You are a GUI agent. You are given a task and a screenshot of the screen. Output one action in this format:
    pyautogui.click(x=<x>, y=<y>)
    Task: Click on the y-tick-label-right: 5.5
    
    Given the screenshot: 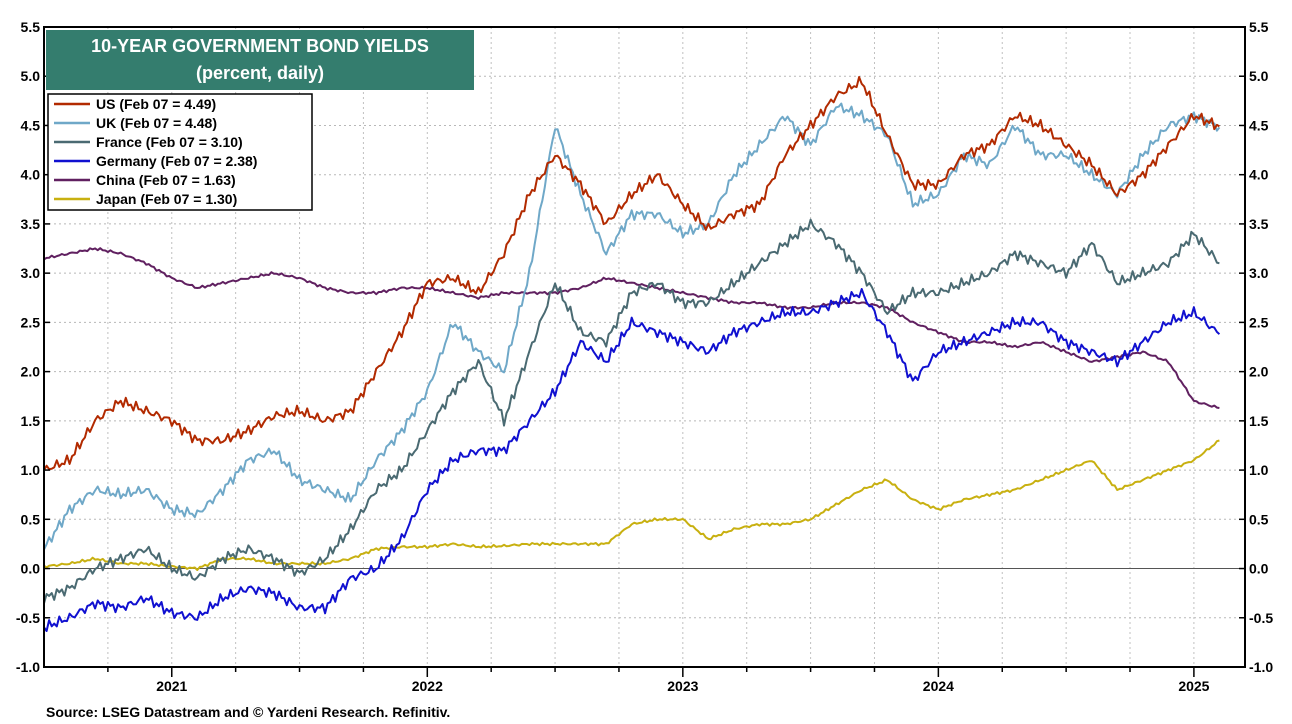 What is the action you would take?
    pyautogui.click(x=1259, y=27)
    